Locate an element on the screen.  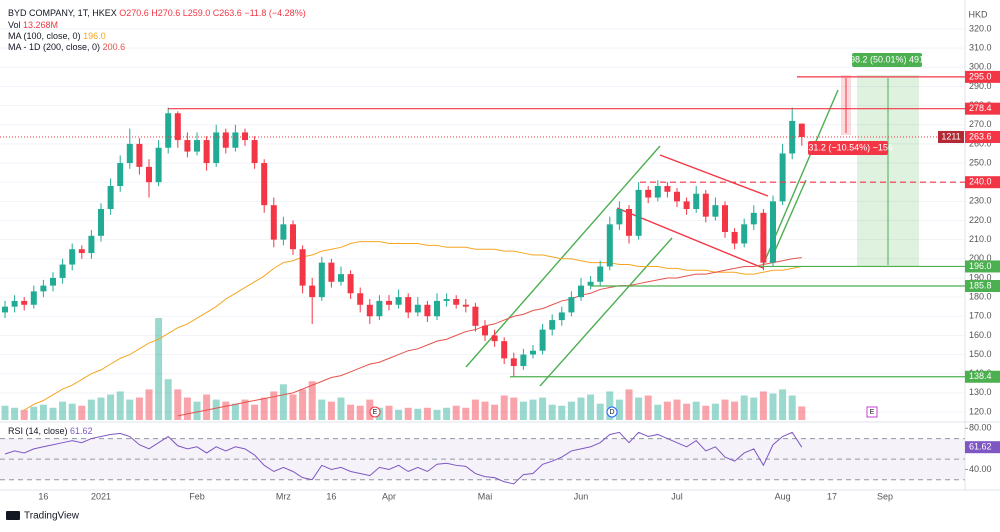
legend-ma100: MA (100, close, 0) 196.0 is located at coordinates (57, 36).